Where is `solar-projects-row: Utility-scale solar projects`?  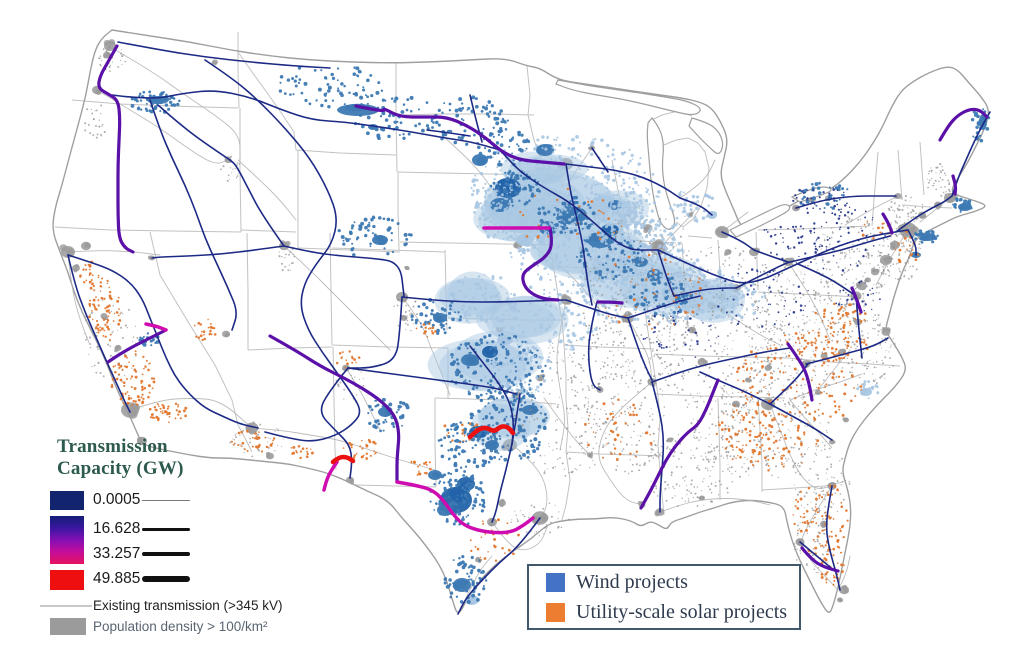
solar-projects-row: Utility-scale solar projects is located at coordinates (672, 612).